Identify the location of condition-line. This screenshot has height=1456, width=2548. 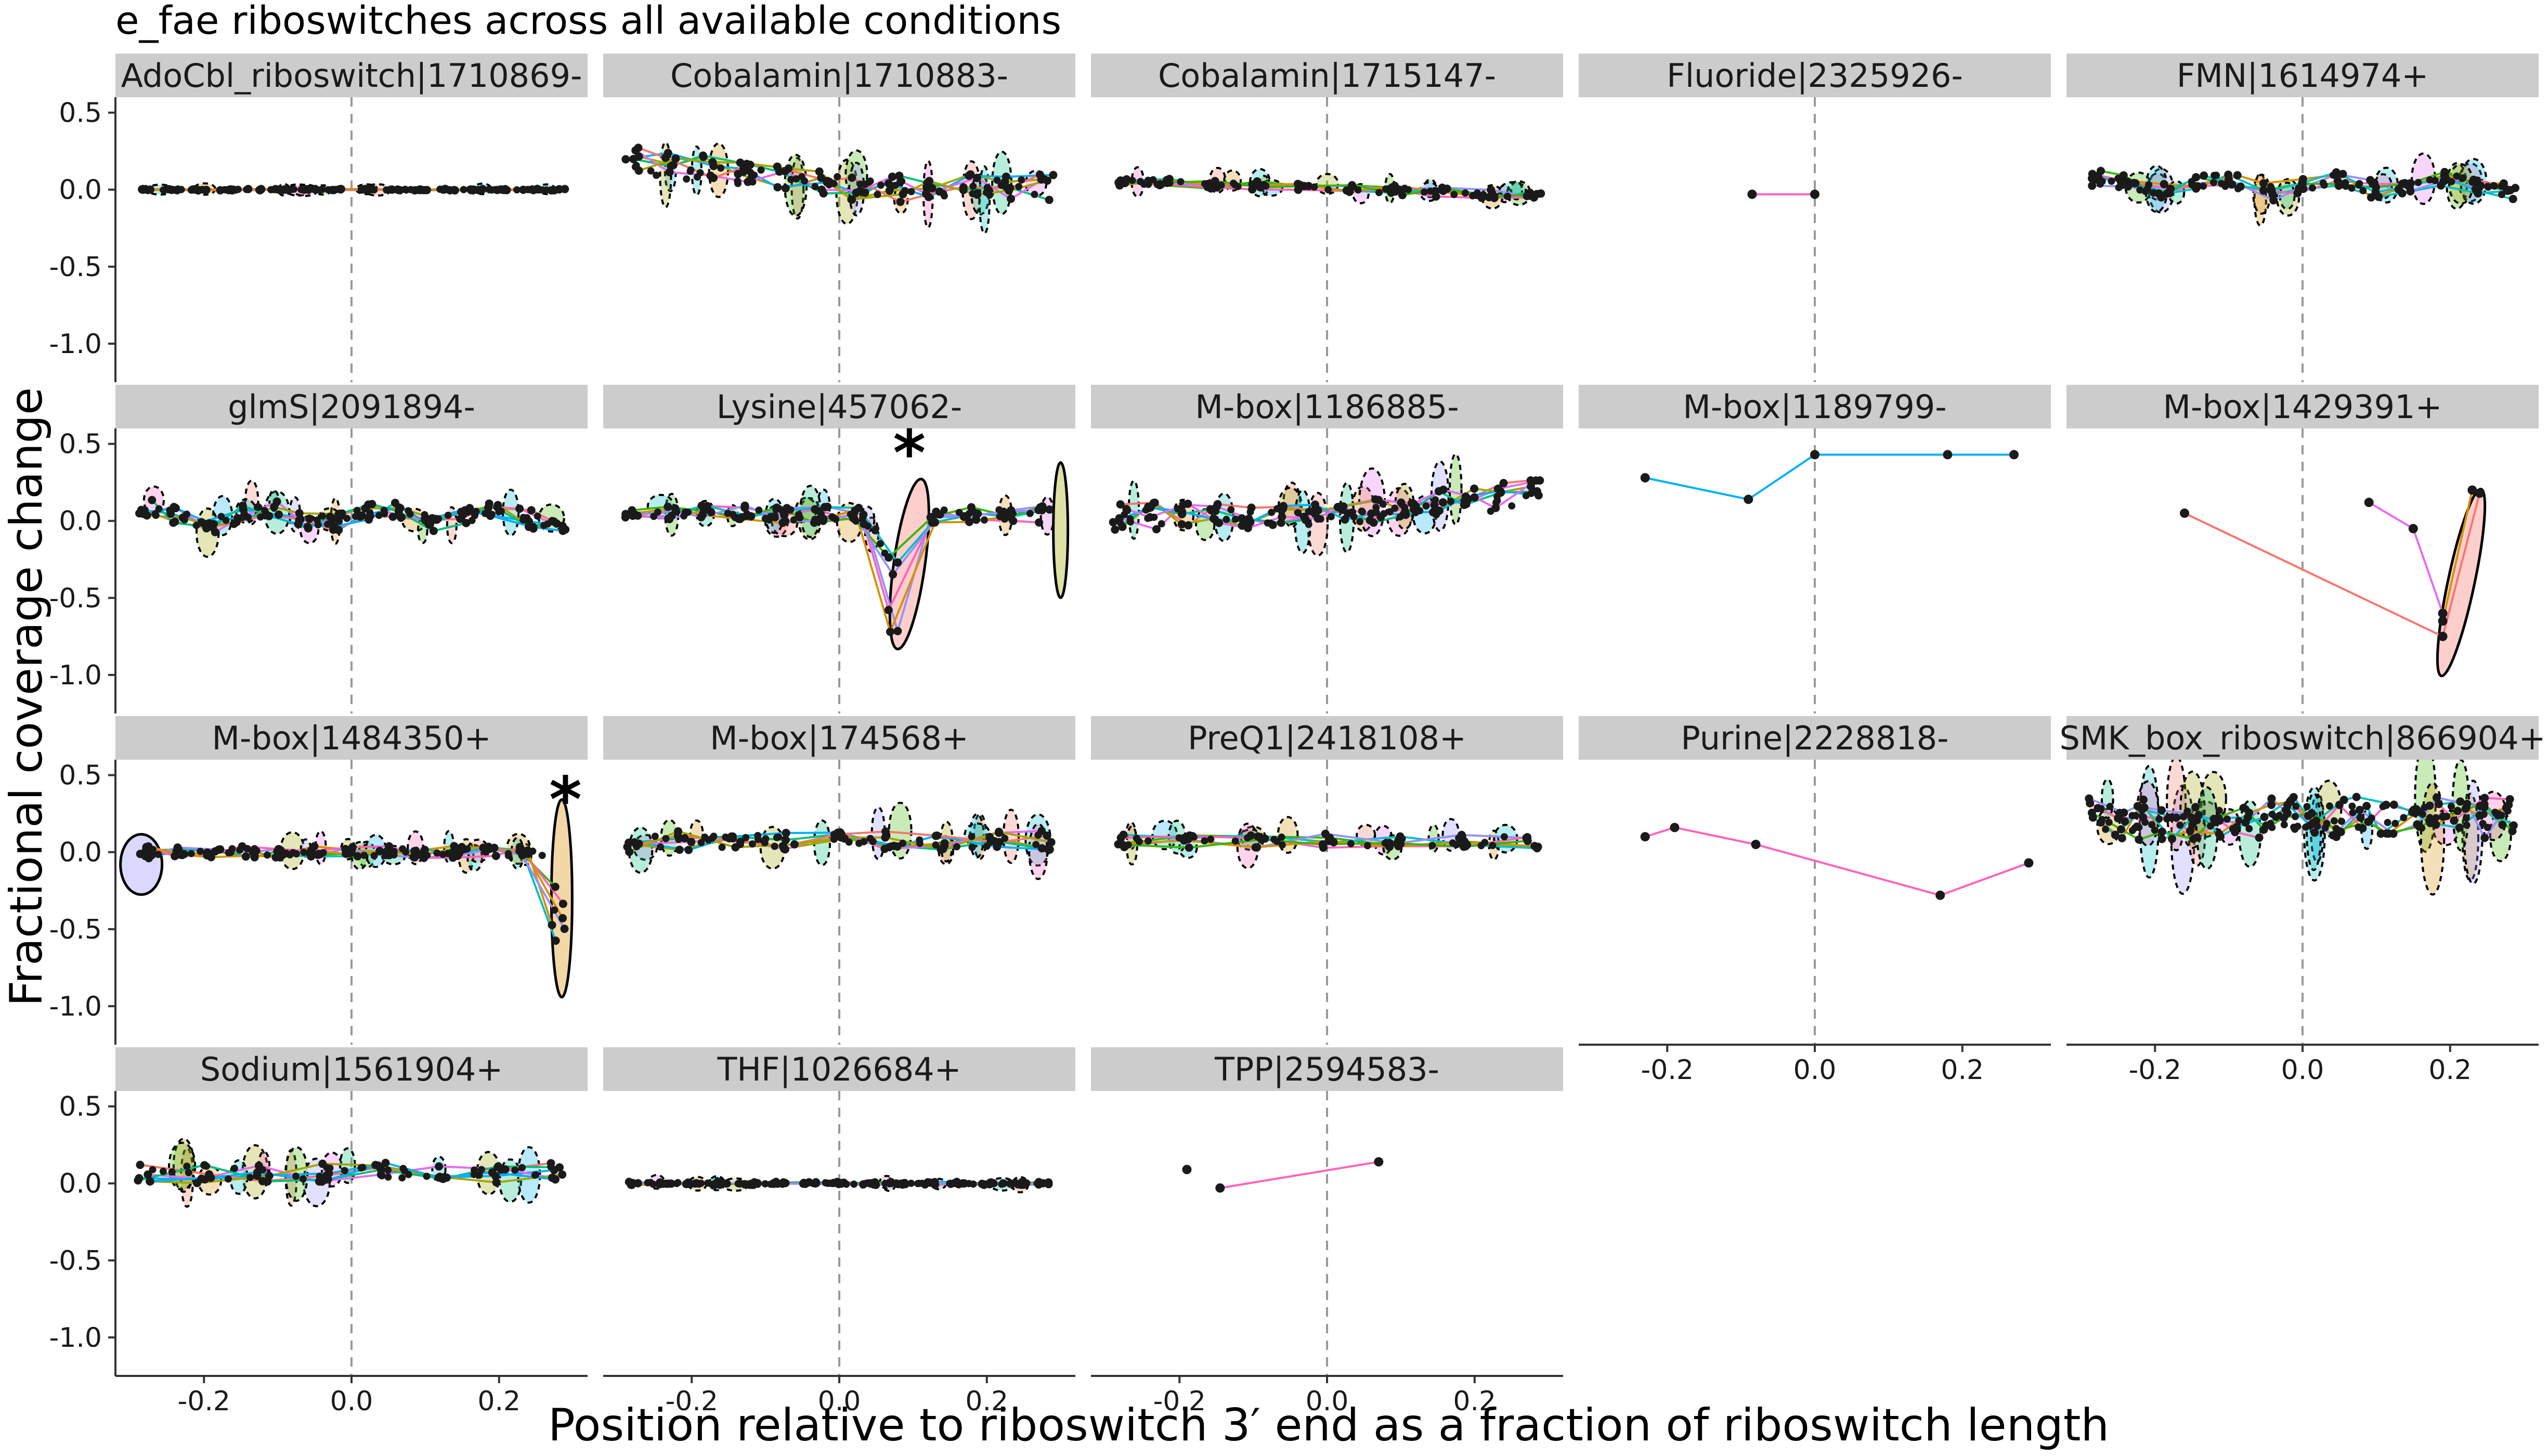
(349, 1174).